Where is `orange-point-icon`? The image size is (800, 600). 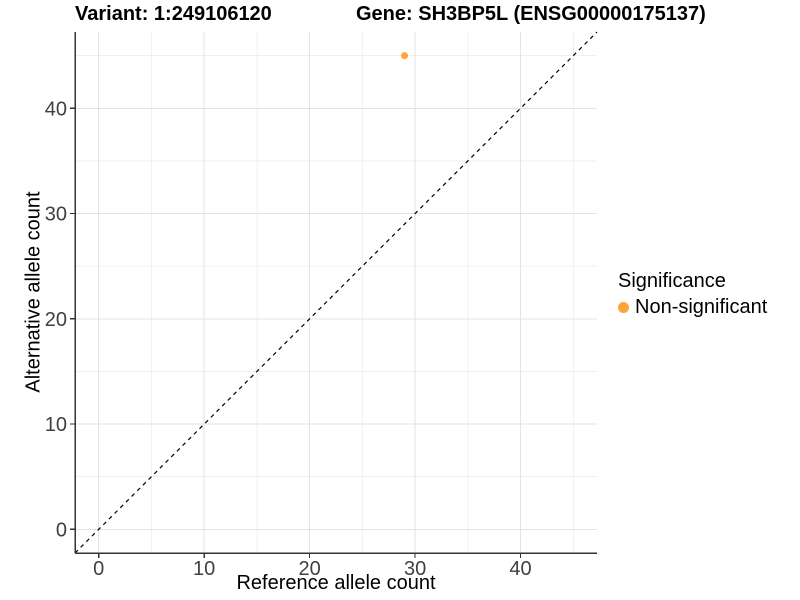 orange-point-icon is located at coordinates (623, 307).